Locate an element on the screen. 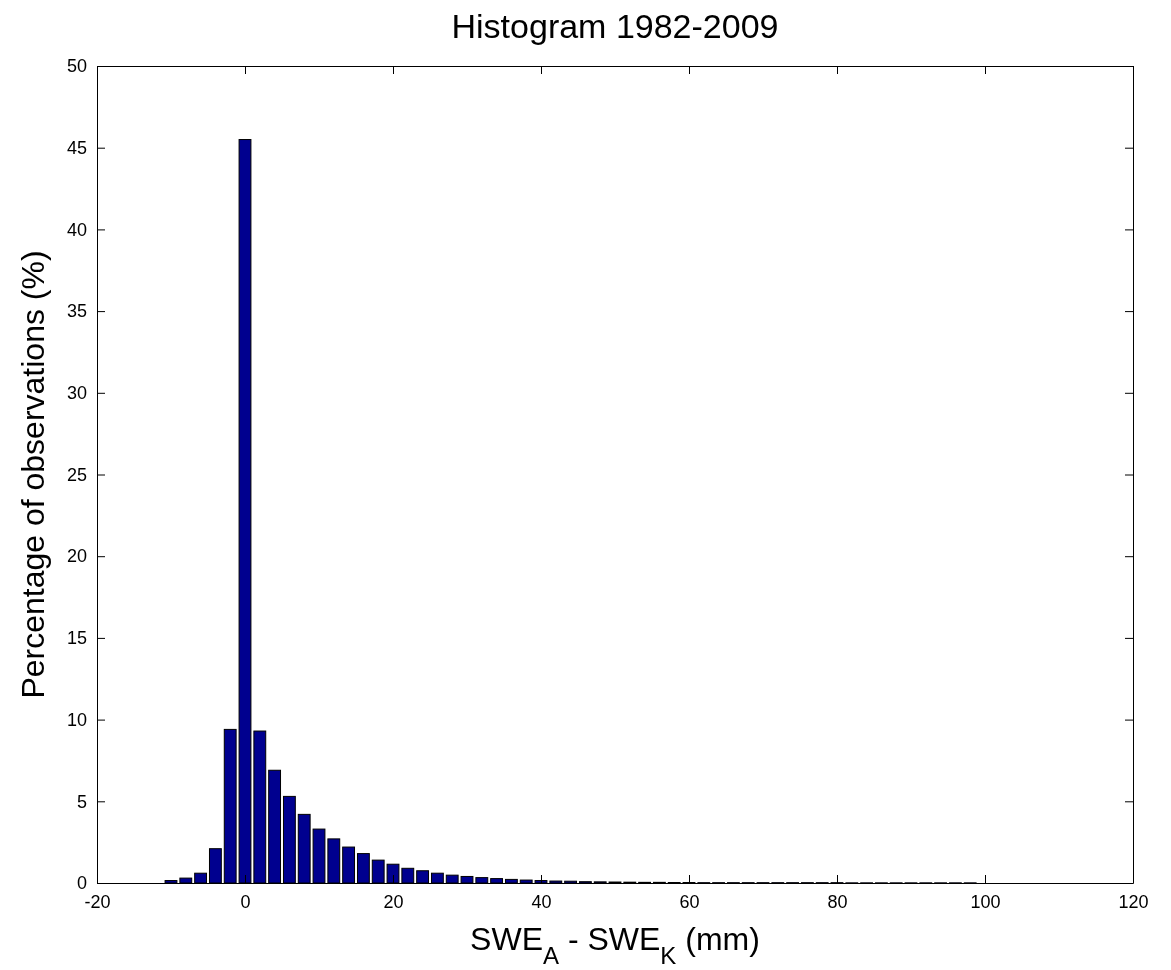  x-tick-label: 60 is located at coordinates (689, 901).